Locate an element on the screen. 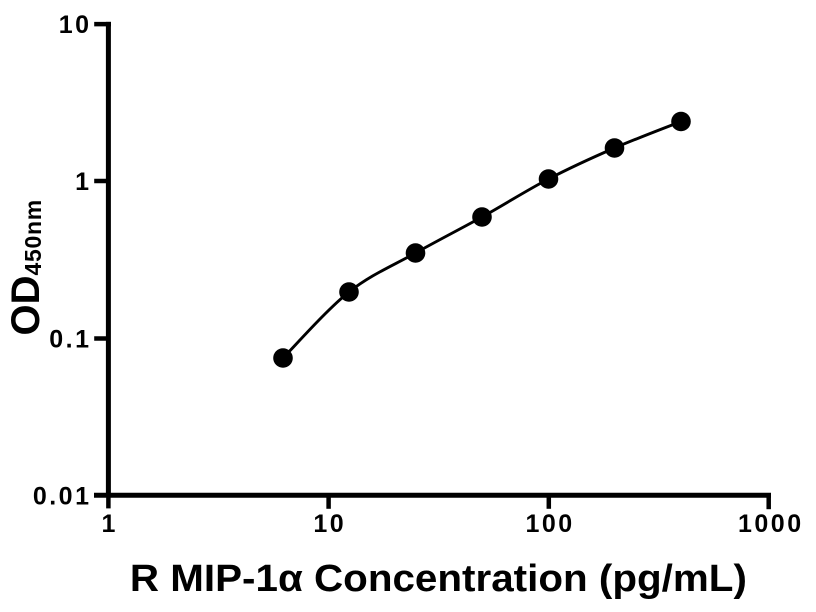 This screenshot has width=816, height=612. svg-text: 100 is located at coordinates (549, 524).